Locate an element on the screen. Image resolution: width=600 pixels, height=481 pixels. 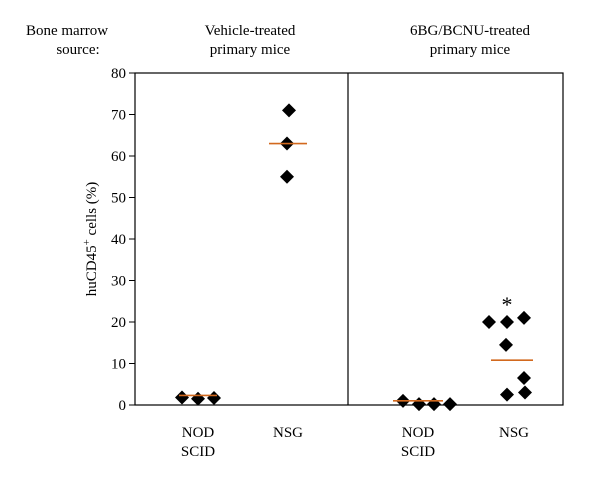
panel-title-vehicle: Vehicle-treated primary mice is located at coordinates (250, 40).